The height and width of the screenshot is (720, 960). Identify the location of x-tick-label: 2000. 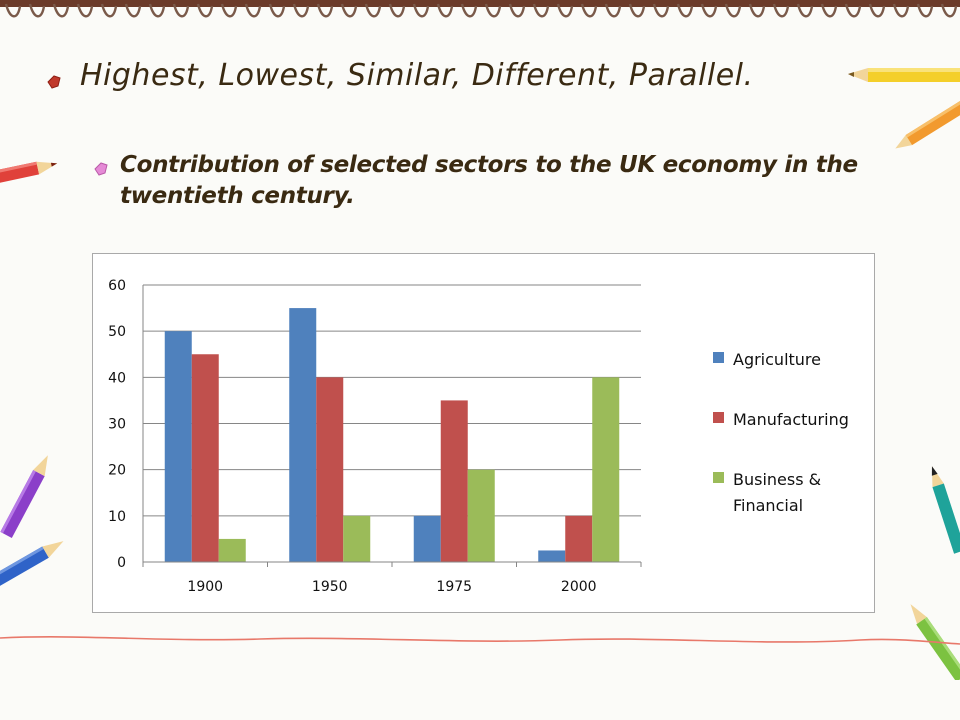
(579, 587).